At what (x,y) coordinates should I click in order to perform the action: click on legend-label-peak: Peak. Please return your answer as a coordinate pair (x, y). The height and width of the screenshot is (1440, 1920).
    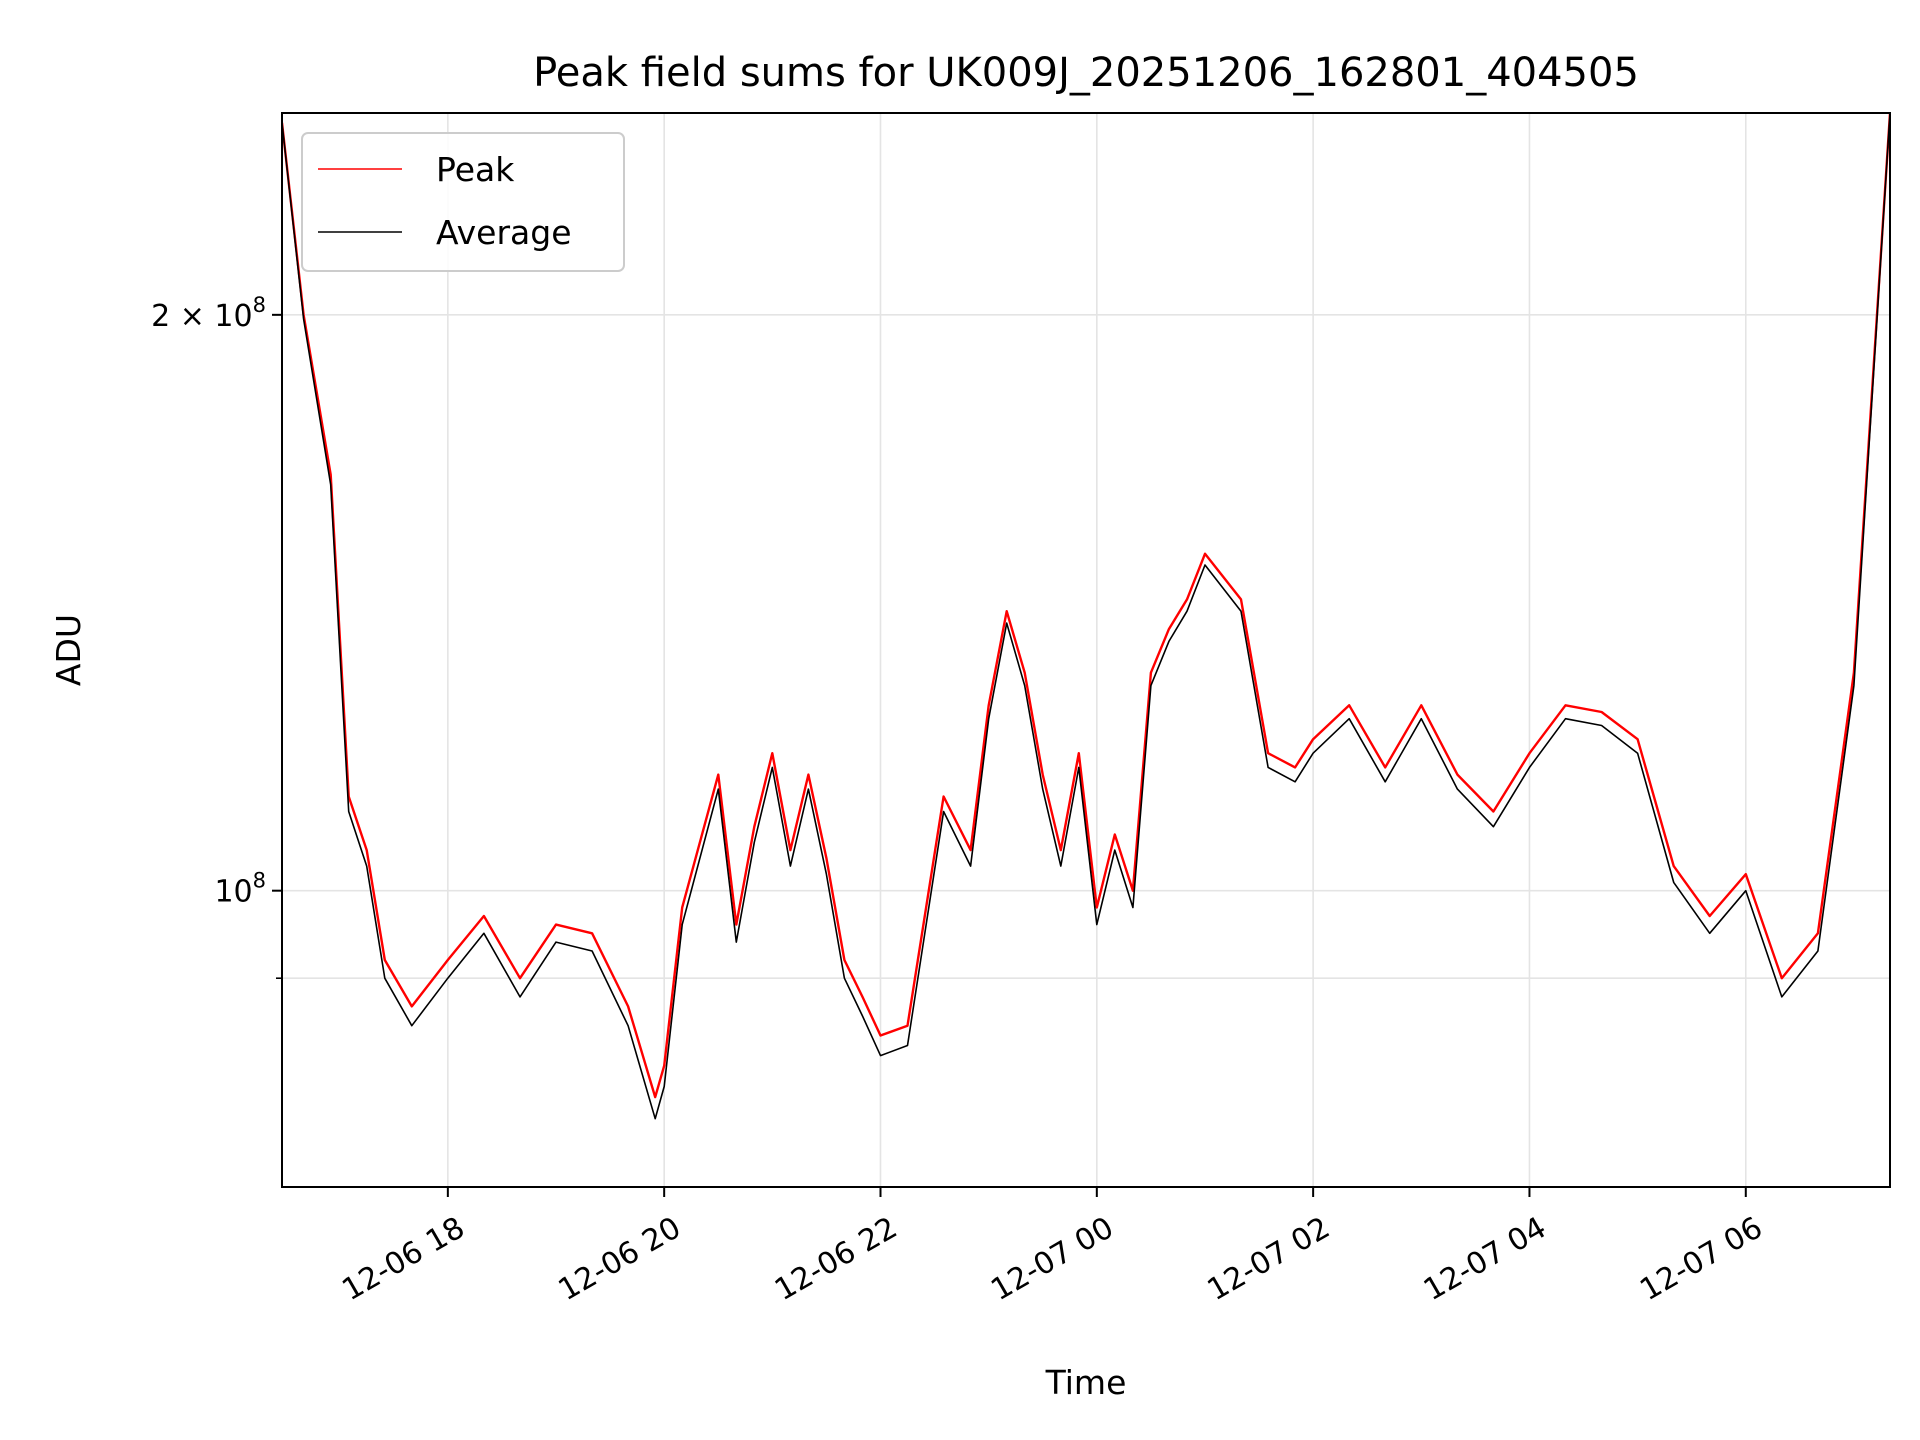
    Looking at the image, I should click on (475, 169).